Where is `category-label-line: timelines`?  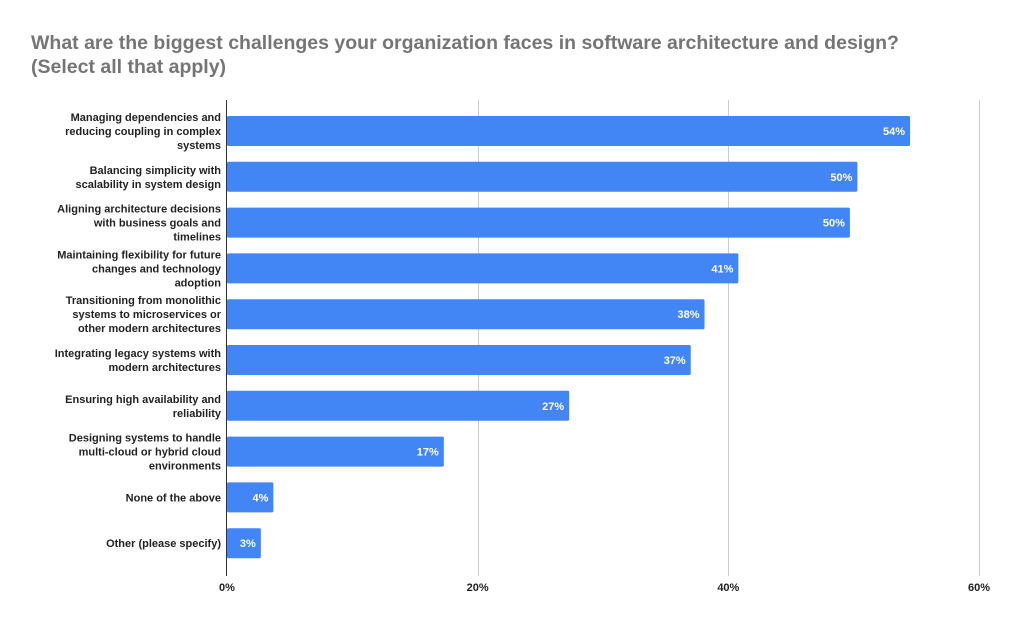
category-label-line: timelines is located at coordinates (197, 238).